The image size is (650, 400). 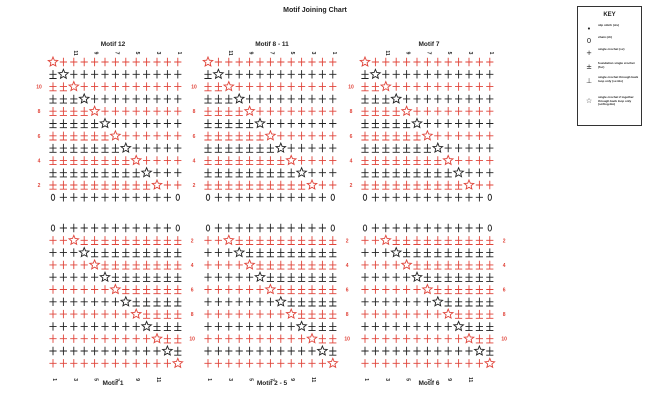 What do you see at coordinates (408, 379) in the screenshot?
I see `column-number: 5` at bounding box center [408, 379].